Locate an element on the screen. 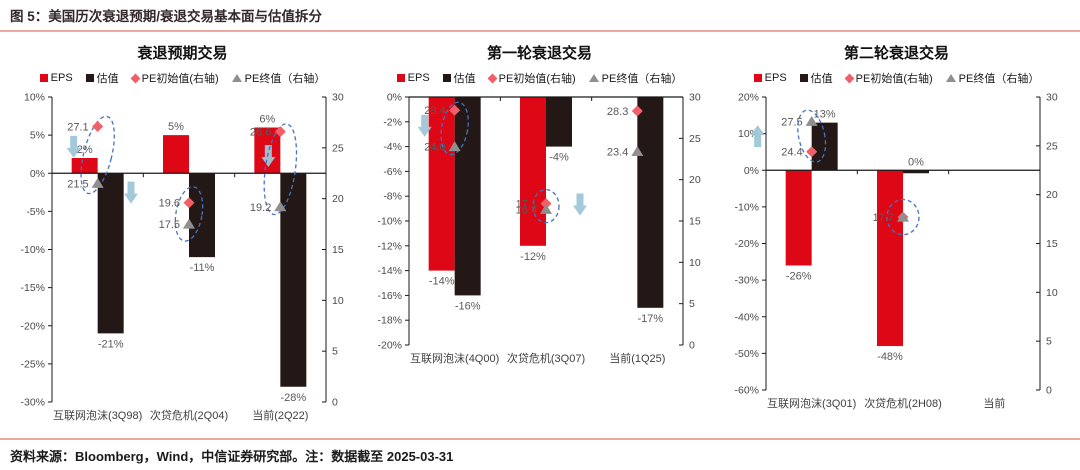 The width and height of the screenshot is (1080, 470). pe-value-label: 17.1 is located at coordinates (525, 205).